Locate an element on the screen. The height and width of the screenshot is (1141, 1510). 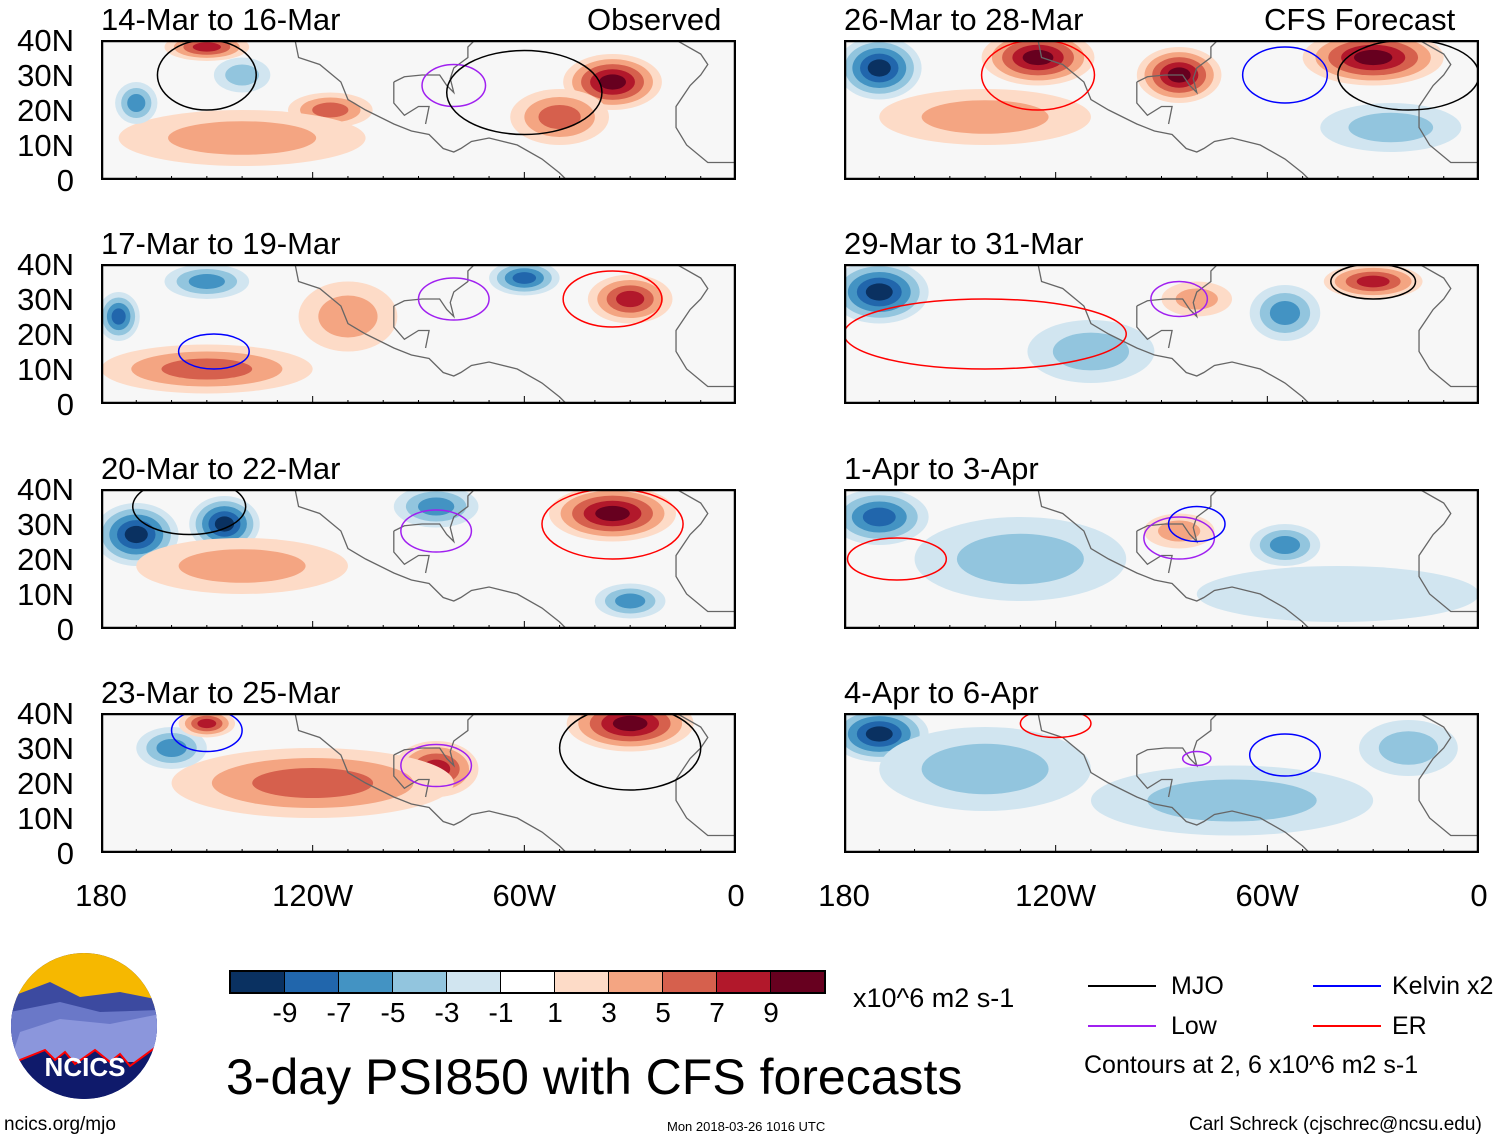
panel-title: 4-Apr to 6-Apr is located at coordinates (941, 692).